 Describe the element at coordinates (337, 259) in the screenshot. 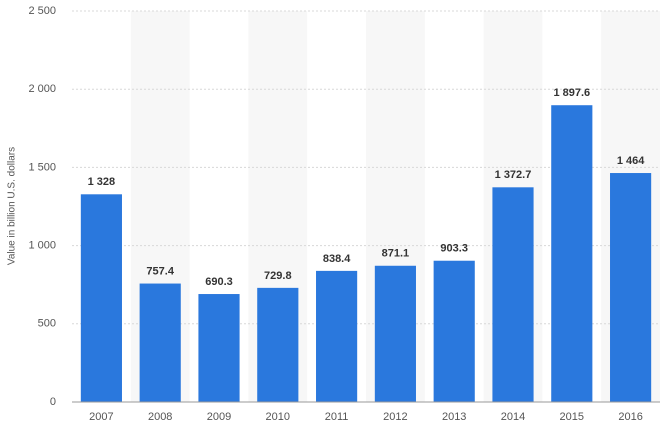

I see `value-label: 838.4` at that location.